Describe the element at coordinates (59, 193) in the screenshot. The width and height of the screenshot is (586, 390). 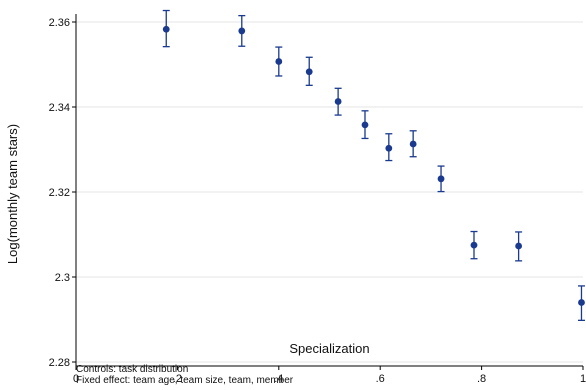
I see `y-tick-label: 2.32` at that location.